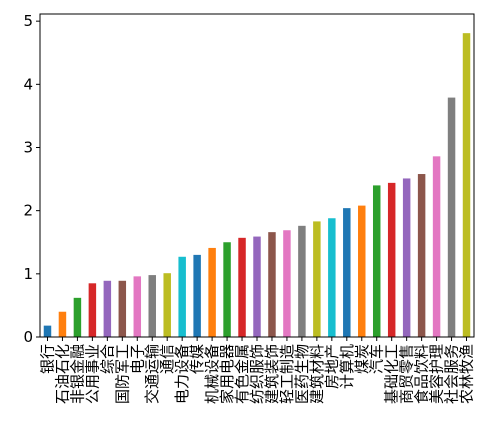 Image resolution: width=488 pixels, height=432 pixels. I want to click on x-tick-label: 建筑材料, so click(317, 374).